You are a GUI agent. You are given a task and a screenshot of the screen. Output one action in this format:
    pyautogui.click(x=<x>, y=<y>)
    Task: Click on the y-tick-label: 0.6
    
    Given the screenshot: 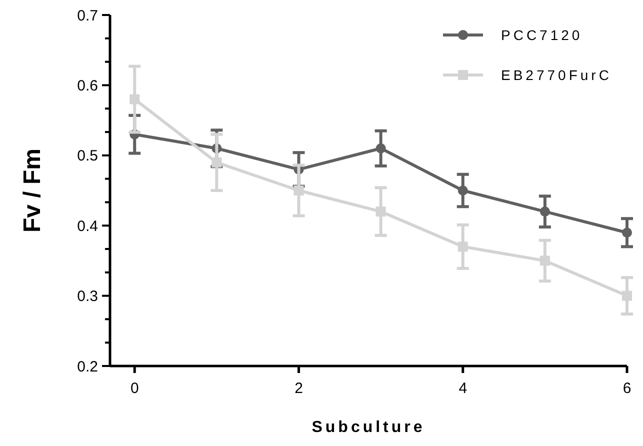 What is the action you would take?
    pyautogui.click(x=87, y=85)
    